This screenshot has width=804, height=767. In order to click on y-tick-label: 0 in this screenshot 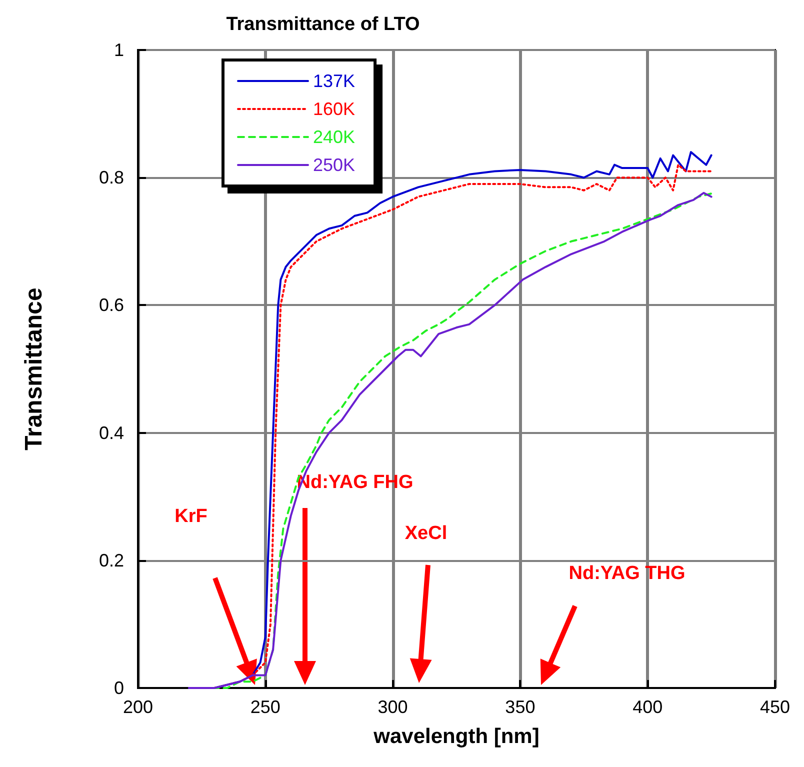, I will do `click(119, 688)`.